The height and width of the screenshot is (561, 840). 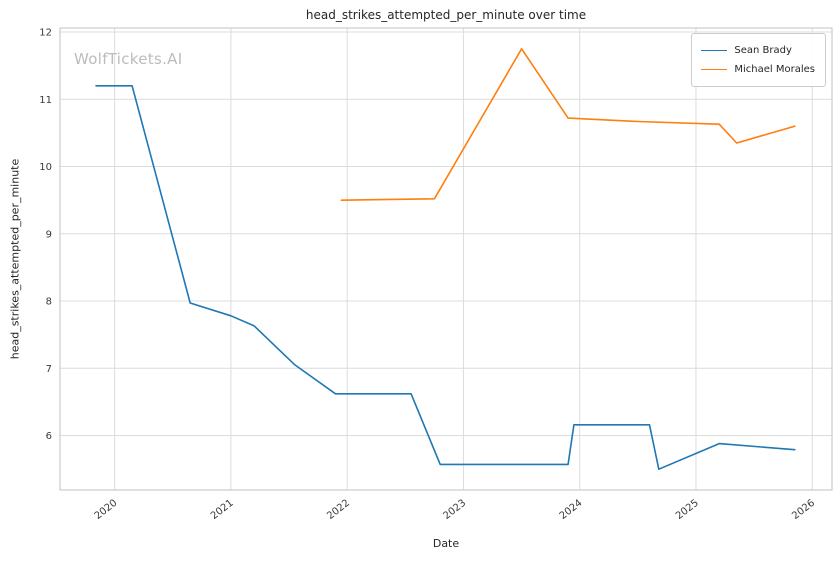 I want to click on y-tick-label: 7, so click(x=49, y=369).